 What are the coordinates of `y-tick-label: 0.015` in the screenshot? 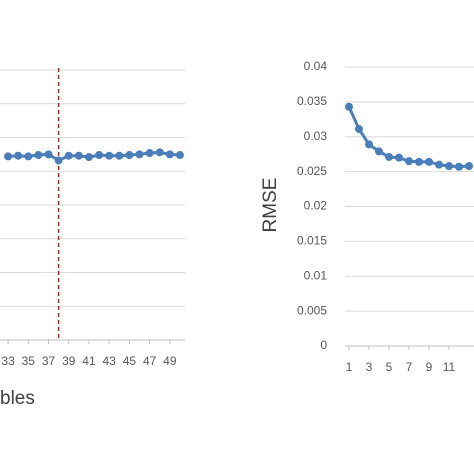 It's located at (312, 241).